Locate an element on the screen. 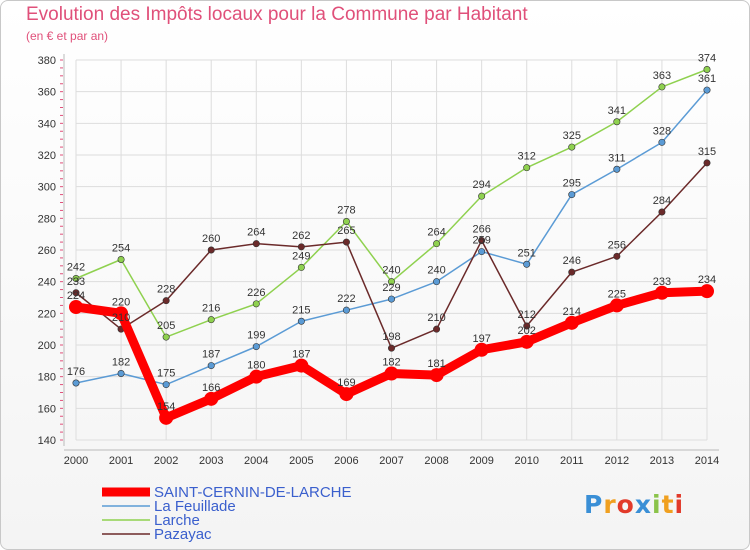  x-tick-label: 2005 is located at coordinates (301, 461).